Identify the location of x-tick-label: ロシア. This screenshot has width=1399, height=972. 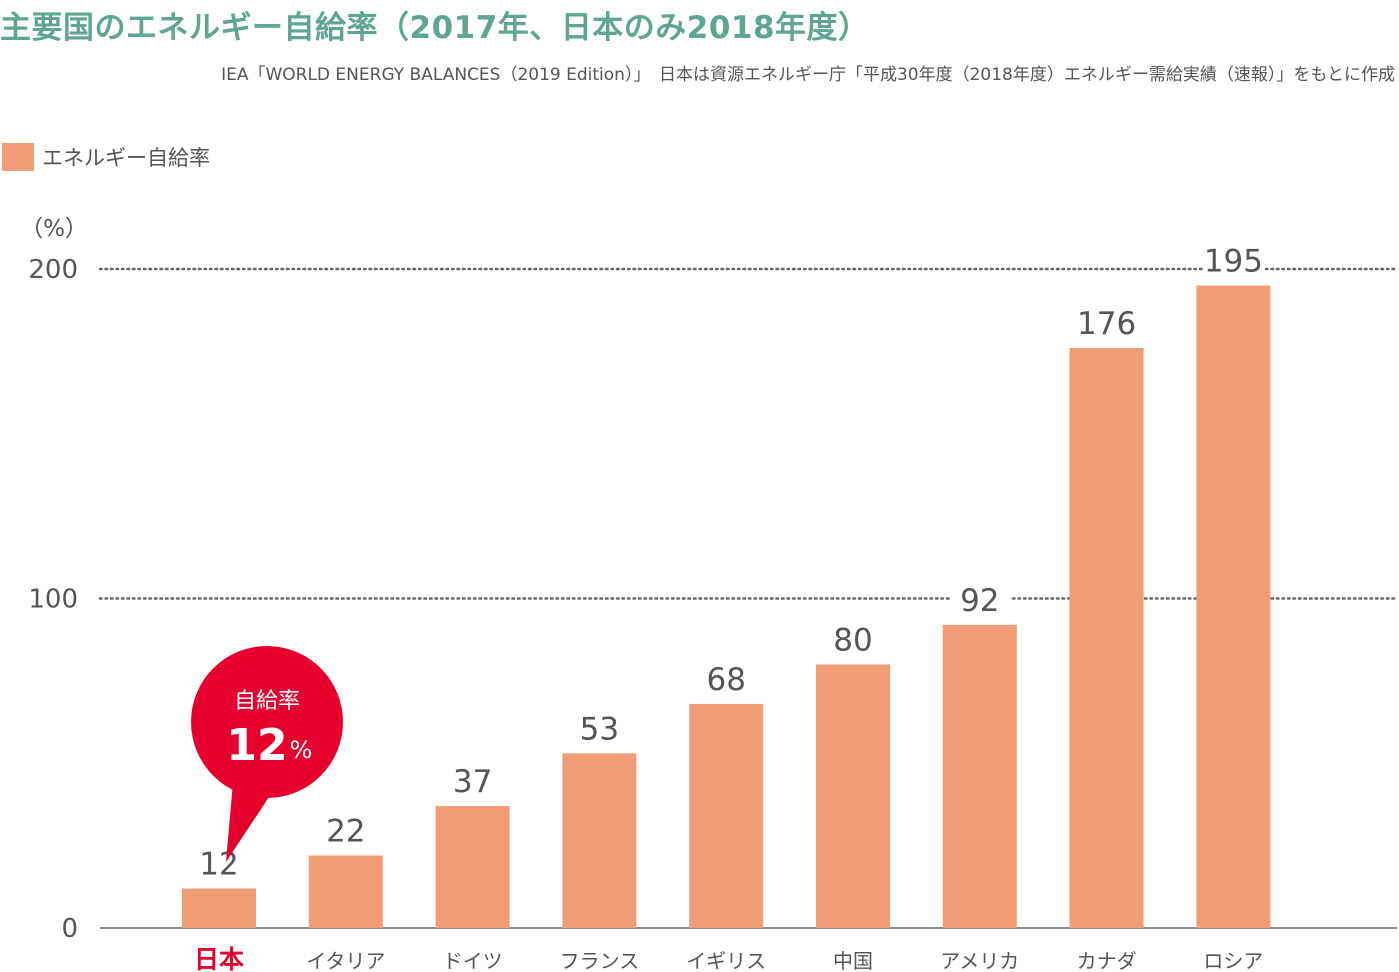
(1233, 960).